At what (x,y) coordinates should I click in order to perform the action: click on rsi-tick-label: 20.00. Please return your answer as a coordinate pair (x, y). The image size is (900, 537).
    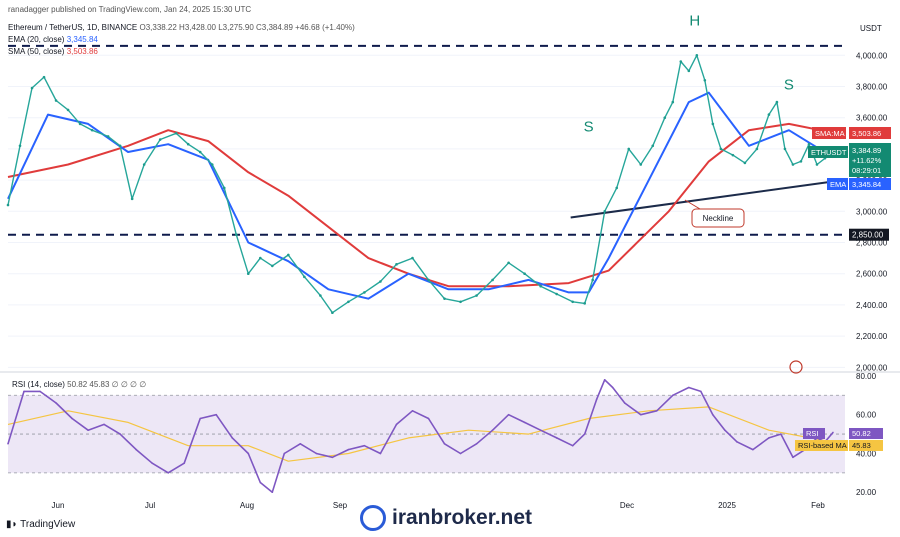
    Looking at the image, I should click on (866, 492).